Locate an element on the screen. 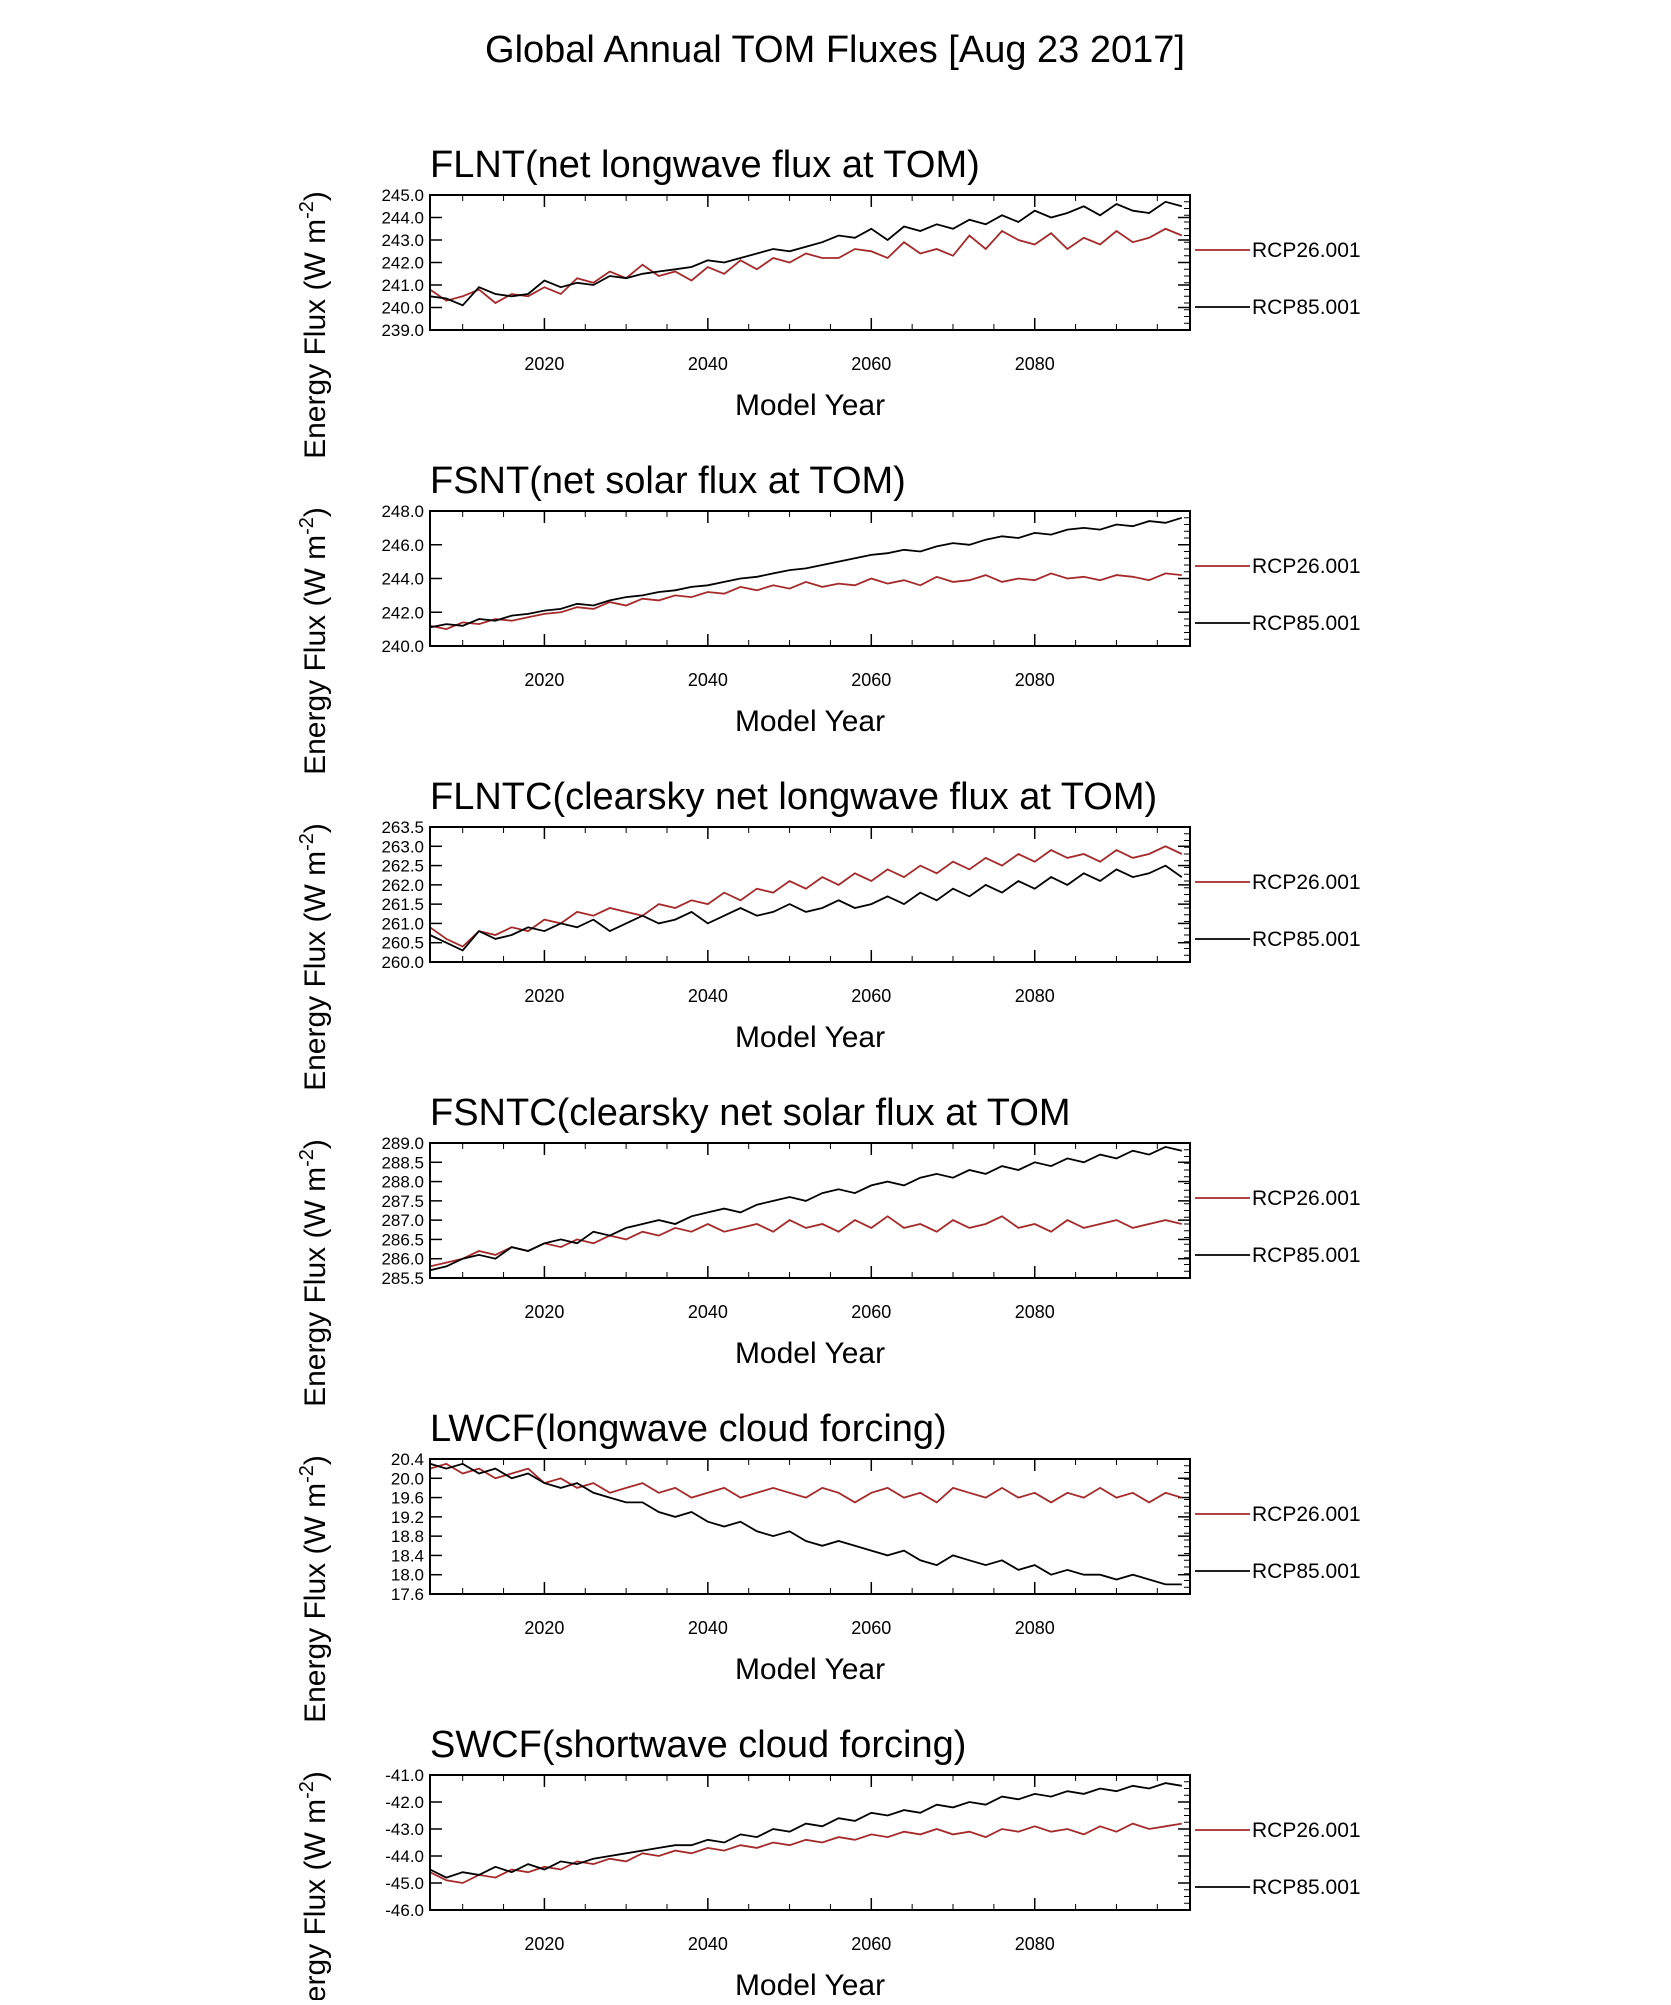  y-tick-label: 246.0 is located at coordinates (402, 545).